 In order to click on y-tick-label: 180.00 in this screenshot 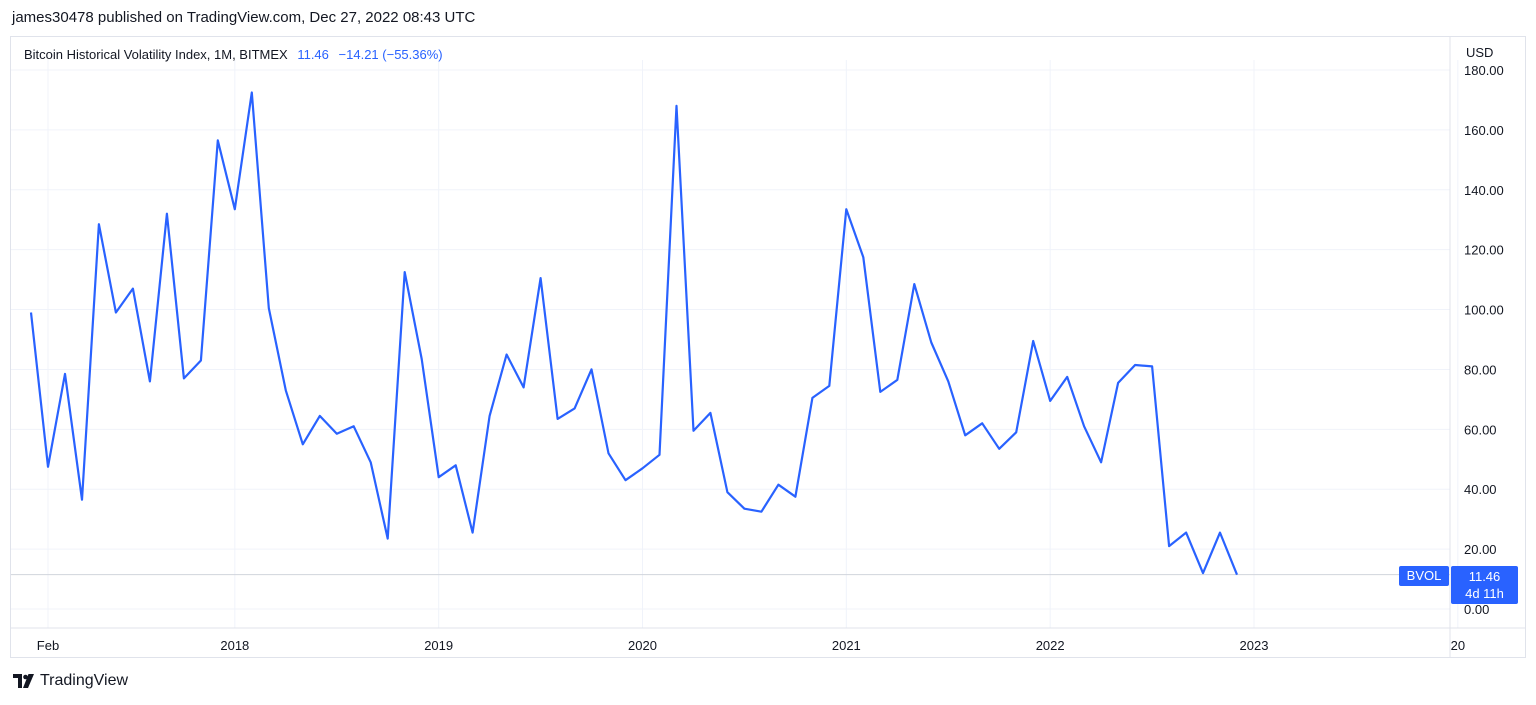, I will do `click(1484, 70)`.